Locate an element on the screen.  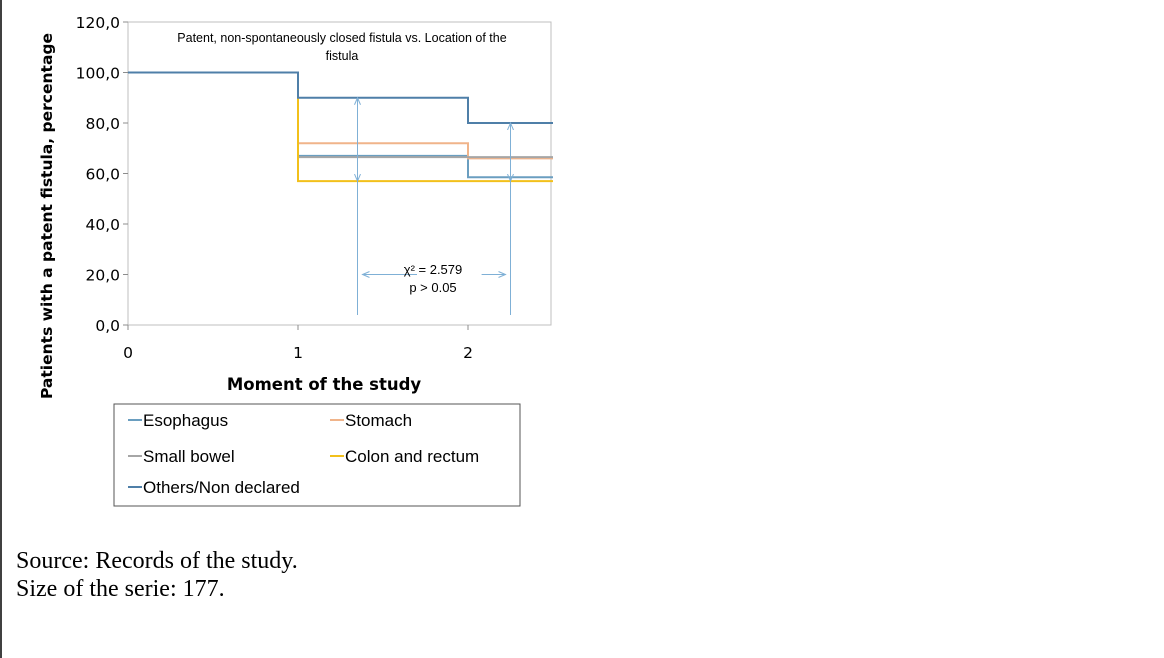
legend-label: Stomach is located at coordinates (378, 420).